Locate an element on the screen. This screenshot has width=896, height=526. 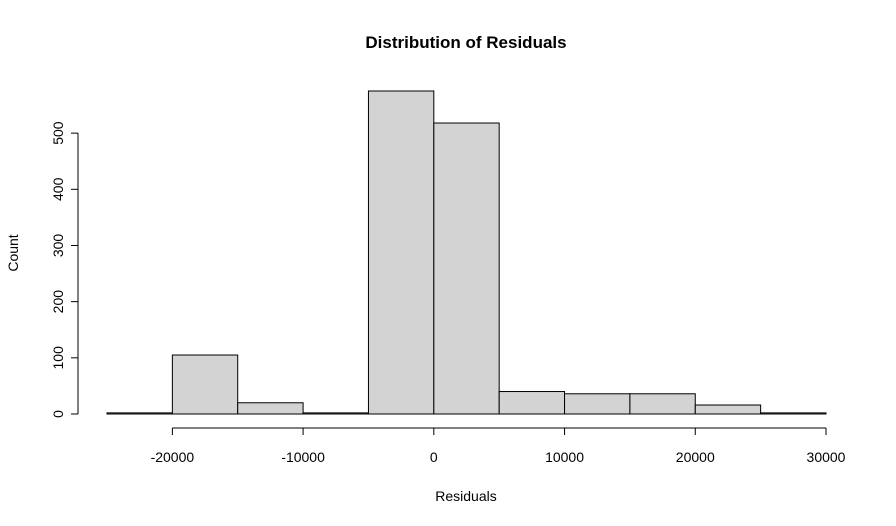
y-axis-label: Count is located at coordinates (13, 252).